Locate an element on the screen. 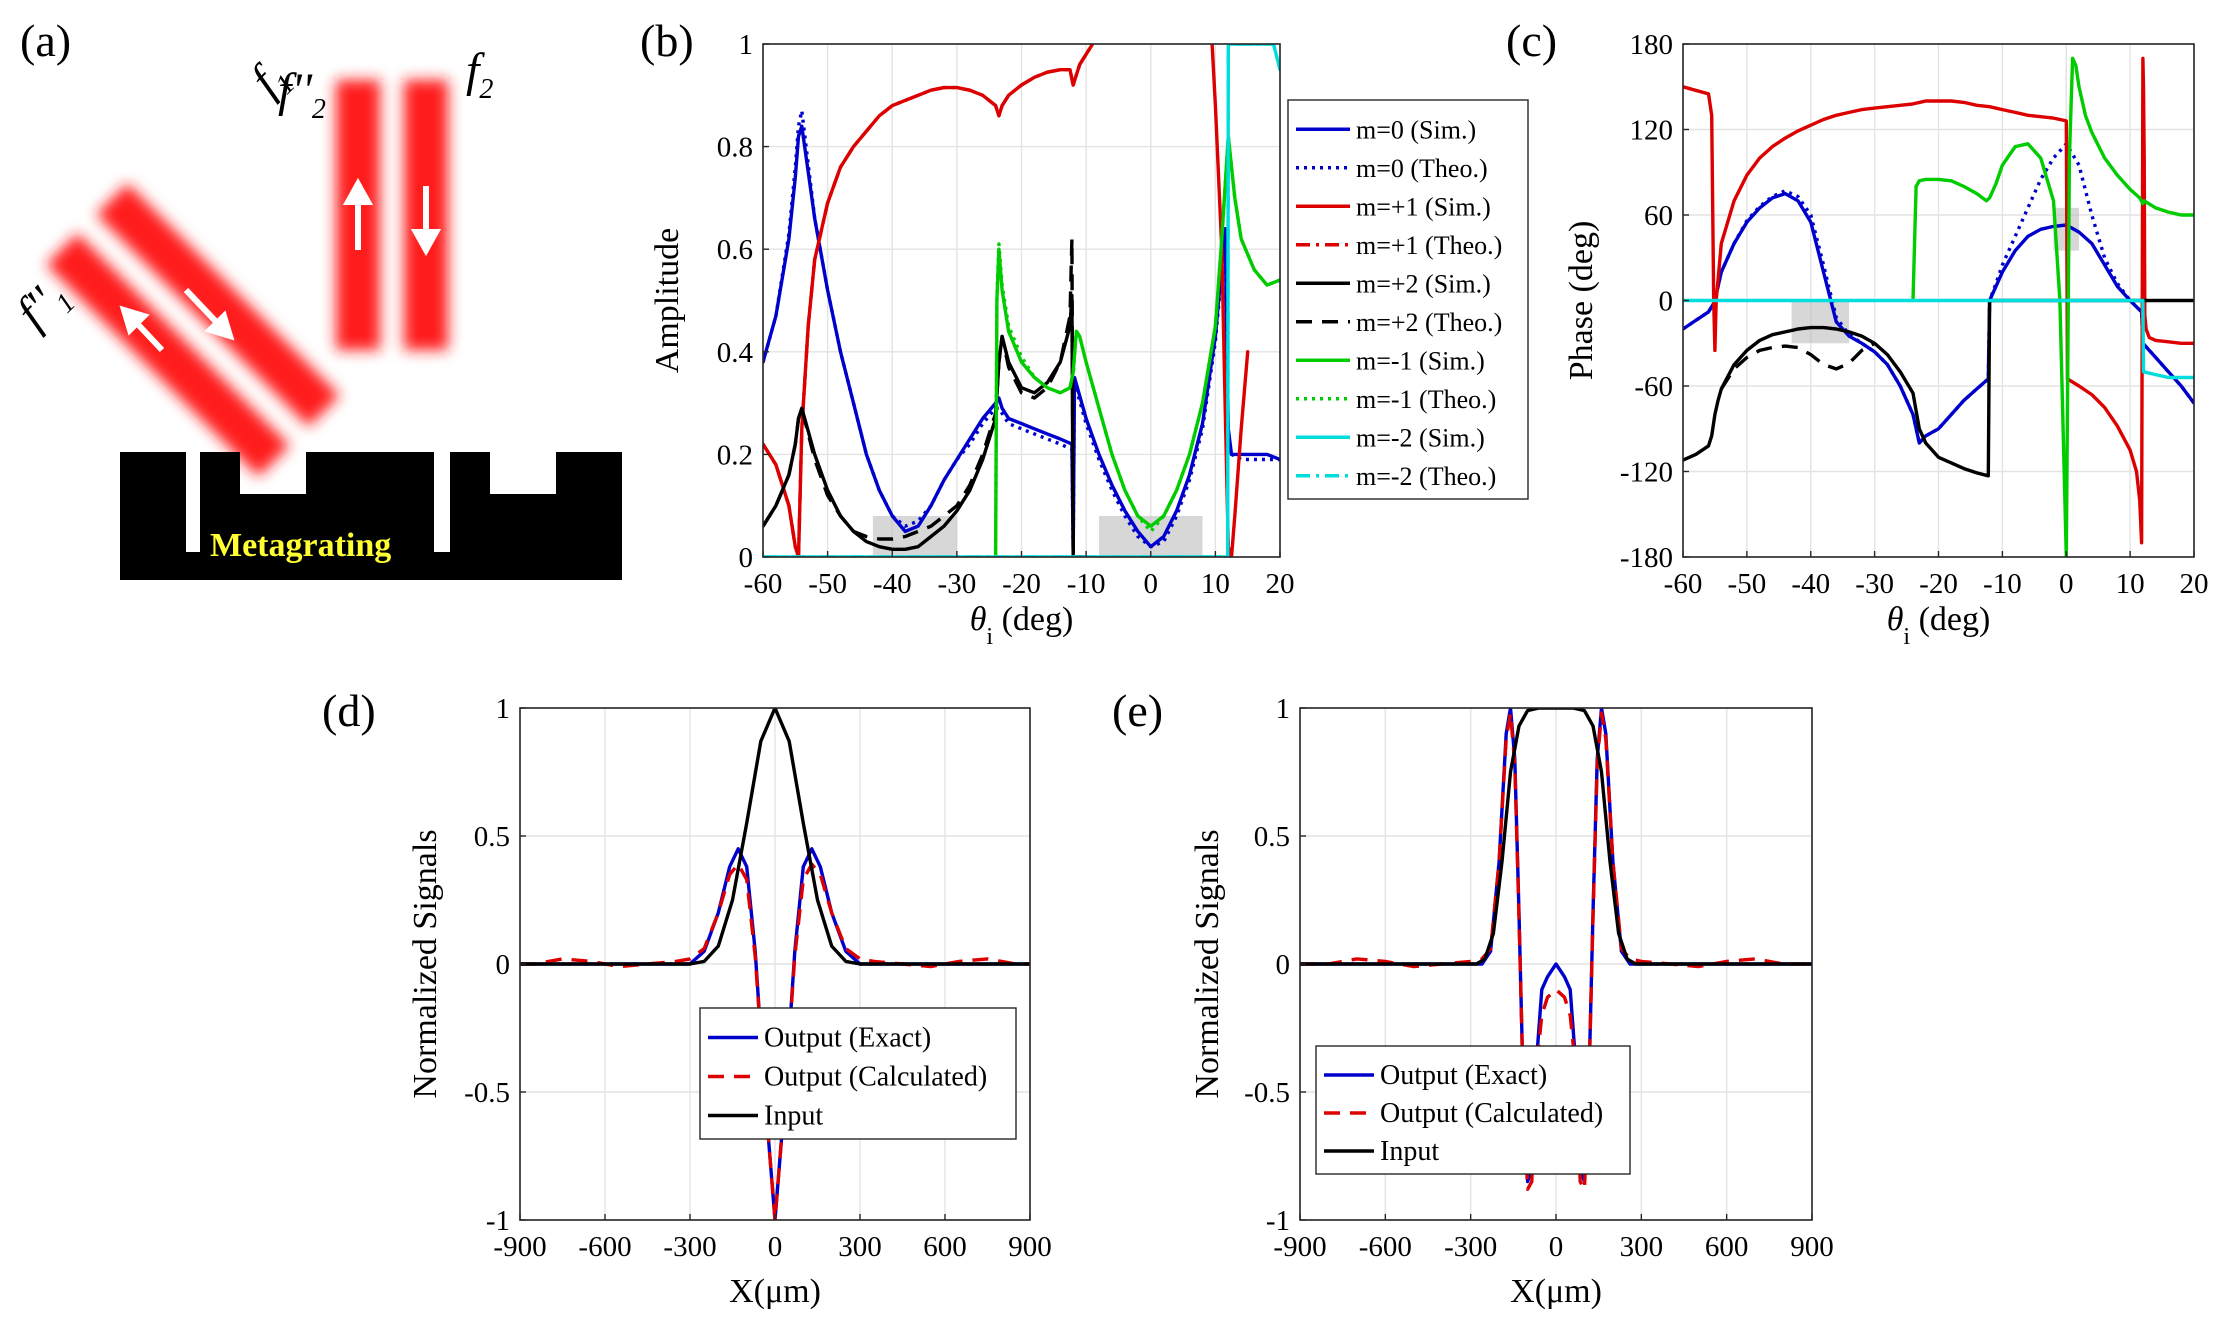 The height and width of the screenshot is (1318, 2216). x-tick-label: -60 is located at coordinates (1683, 584).